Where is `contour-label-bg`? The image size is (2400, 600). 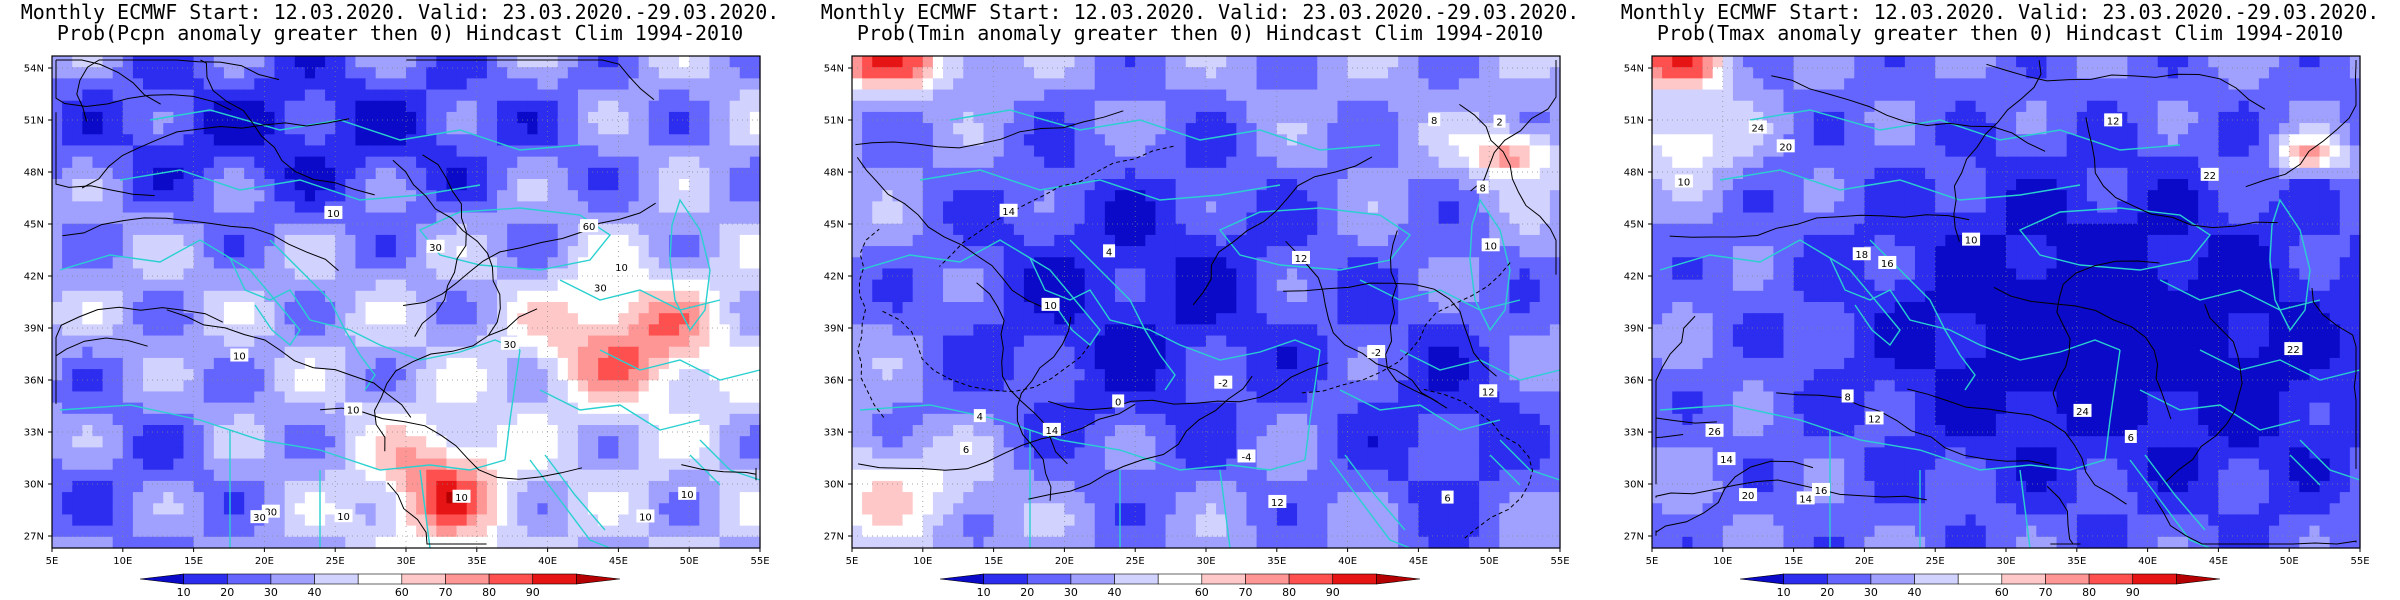
contour-label-bg is located at coordinates (461, 496).